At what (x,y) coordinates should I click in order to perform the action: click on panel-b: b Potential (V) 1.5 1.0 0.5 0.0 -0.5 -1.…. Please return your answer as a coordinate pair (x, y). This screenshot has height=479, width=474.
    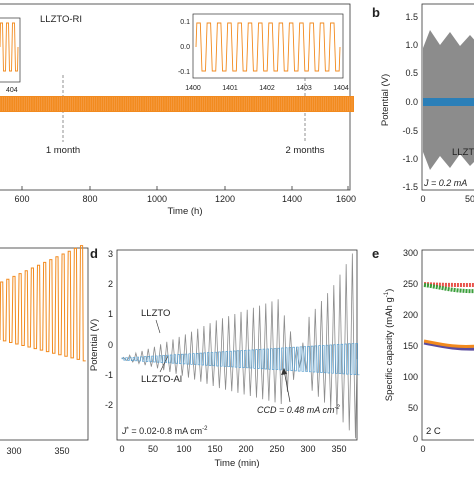
    Looking at the image, I should click on (423, 103).